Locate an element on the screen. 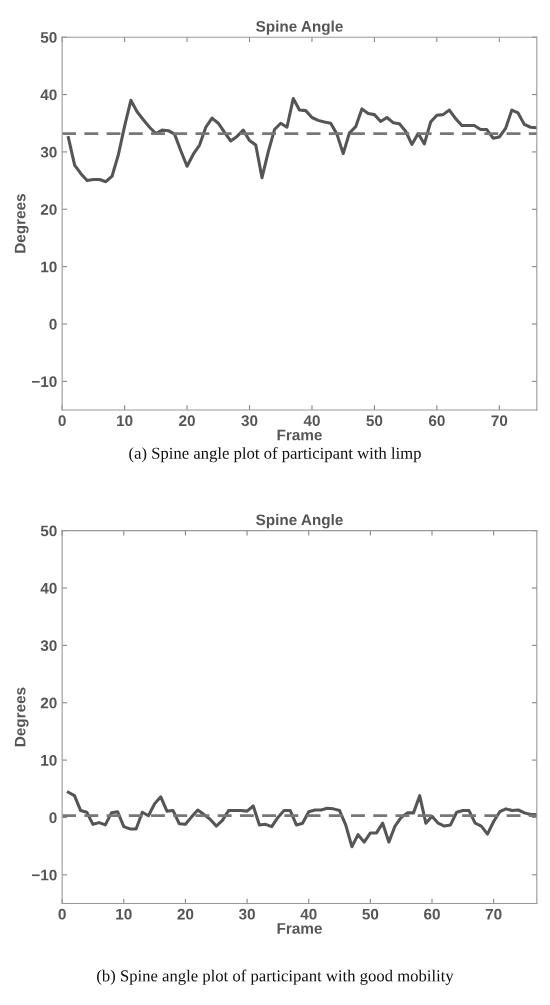 This screenshot has width=550, height=1005. text: (a) Spine angle plot of participant with limp is located at coordinates (275, 454).